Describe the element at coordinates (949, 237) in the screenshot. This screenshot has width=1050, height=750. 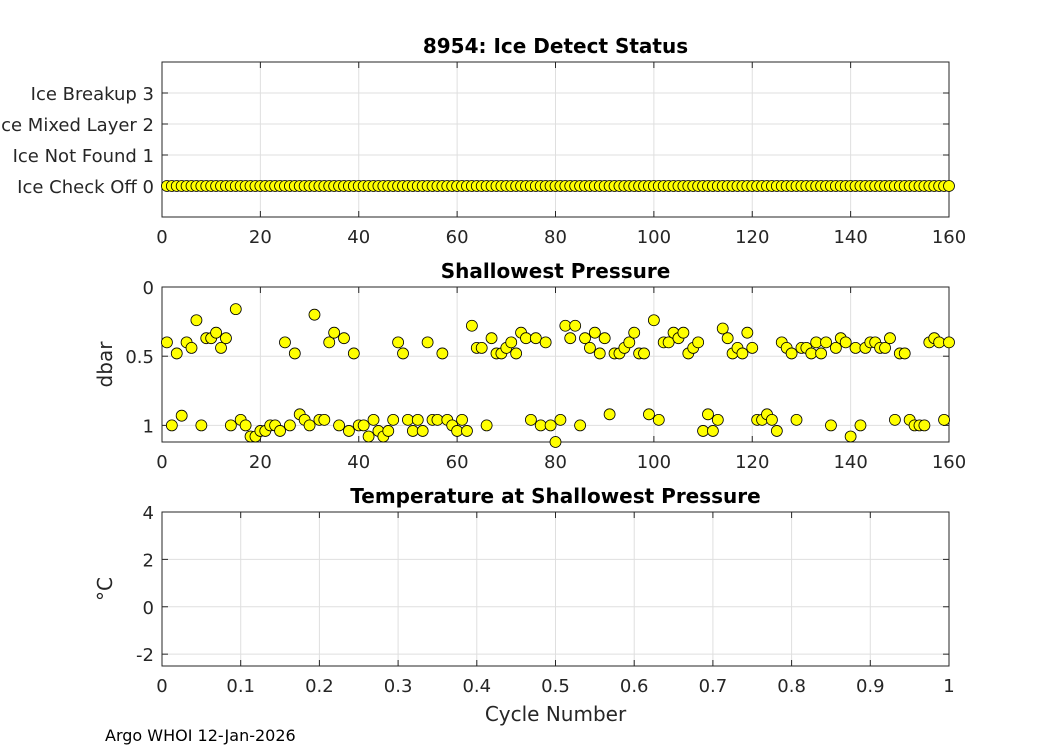
I see `x-tick-label: 160` at that location.